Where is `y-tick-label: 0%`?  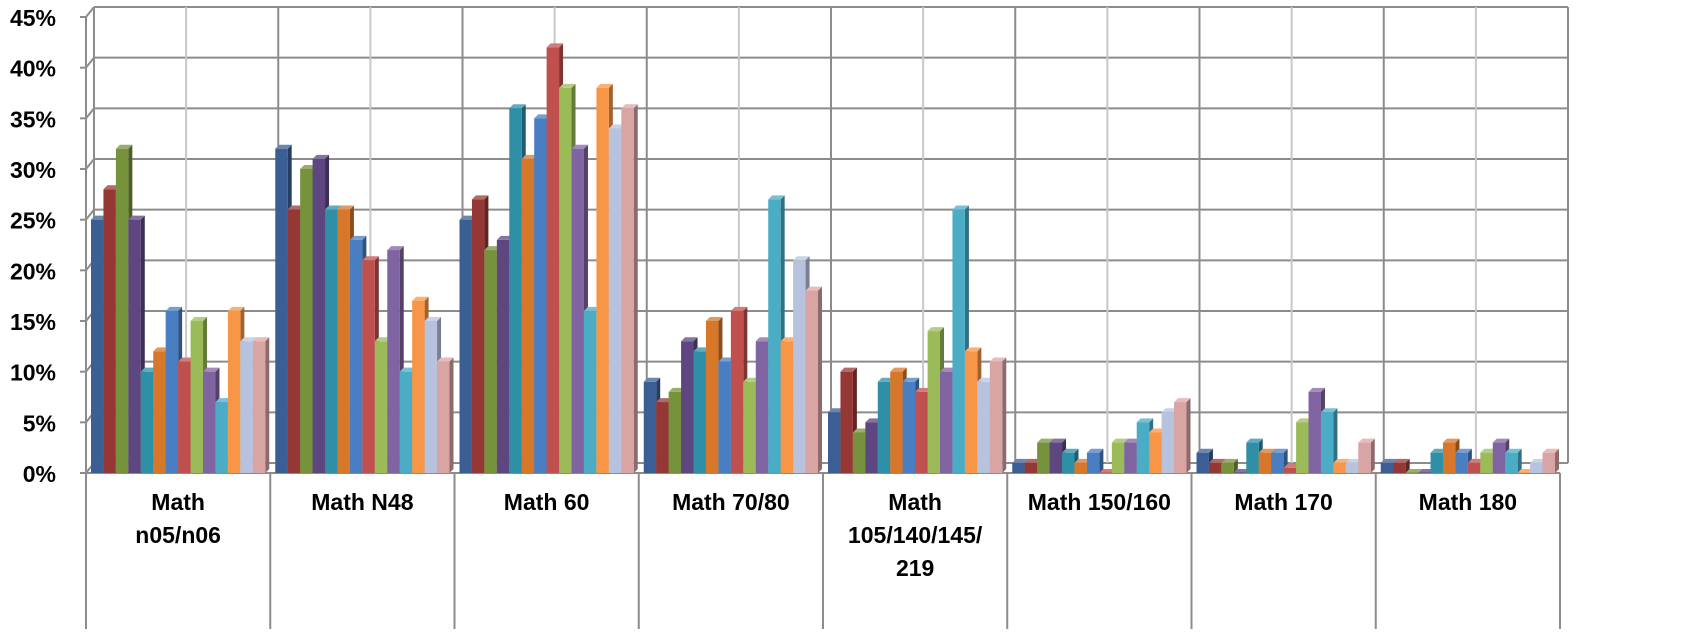
y-tick-label: 0% is located at coordinates (39, 474).